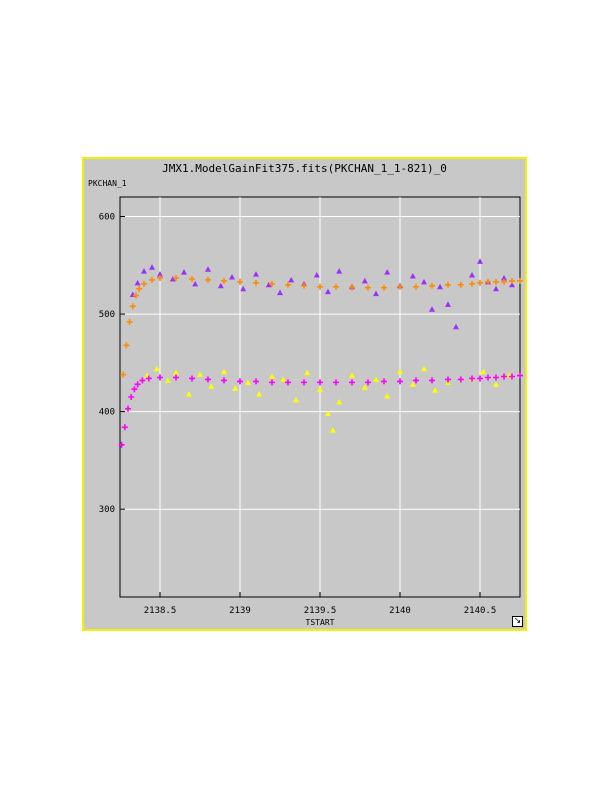  What do you see at coordinates (107, 218) in the screenshot?
I see `y-tick-label: 600` at bounding box center [107, 218].